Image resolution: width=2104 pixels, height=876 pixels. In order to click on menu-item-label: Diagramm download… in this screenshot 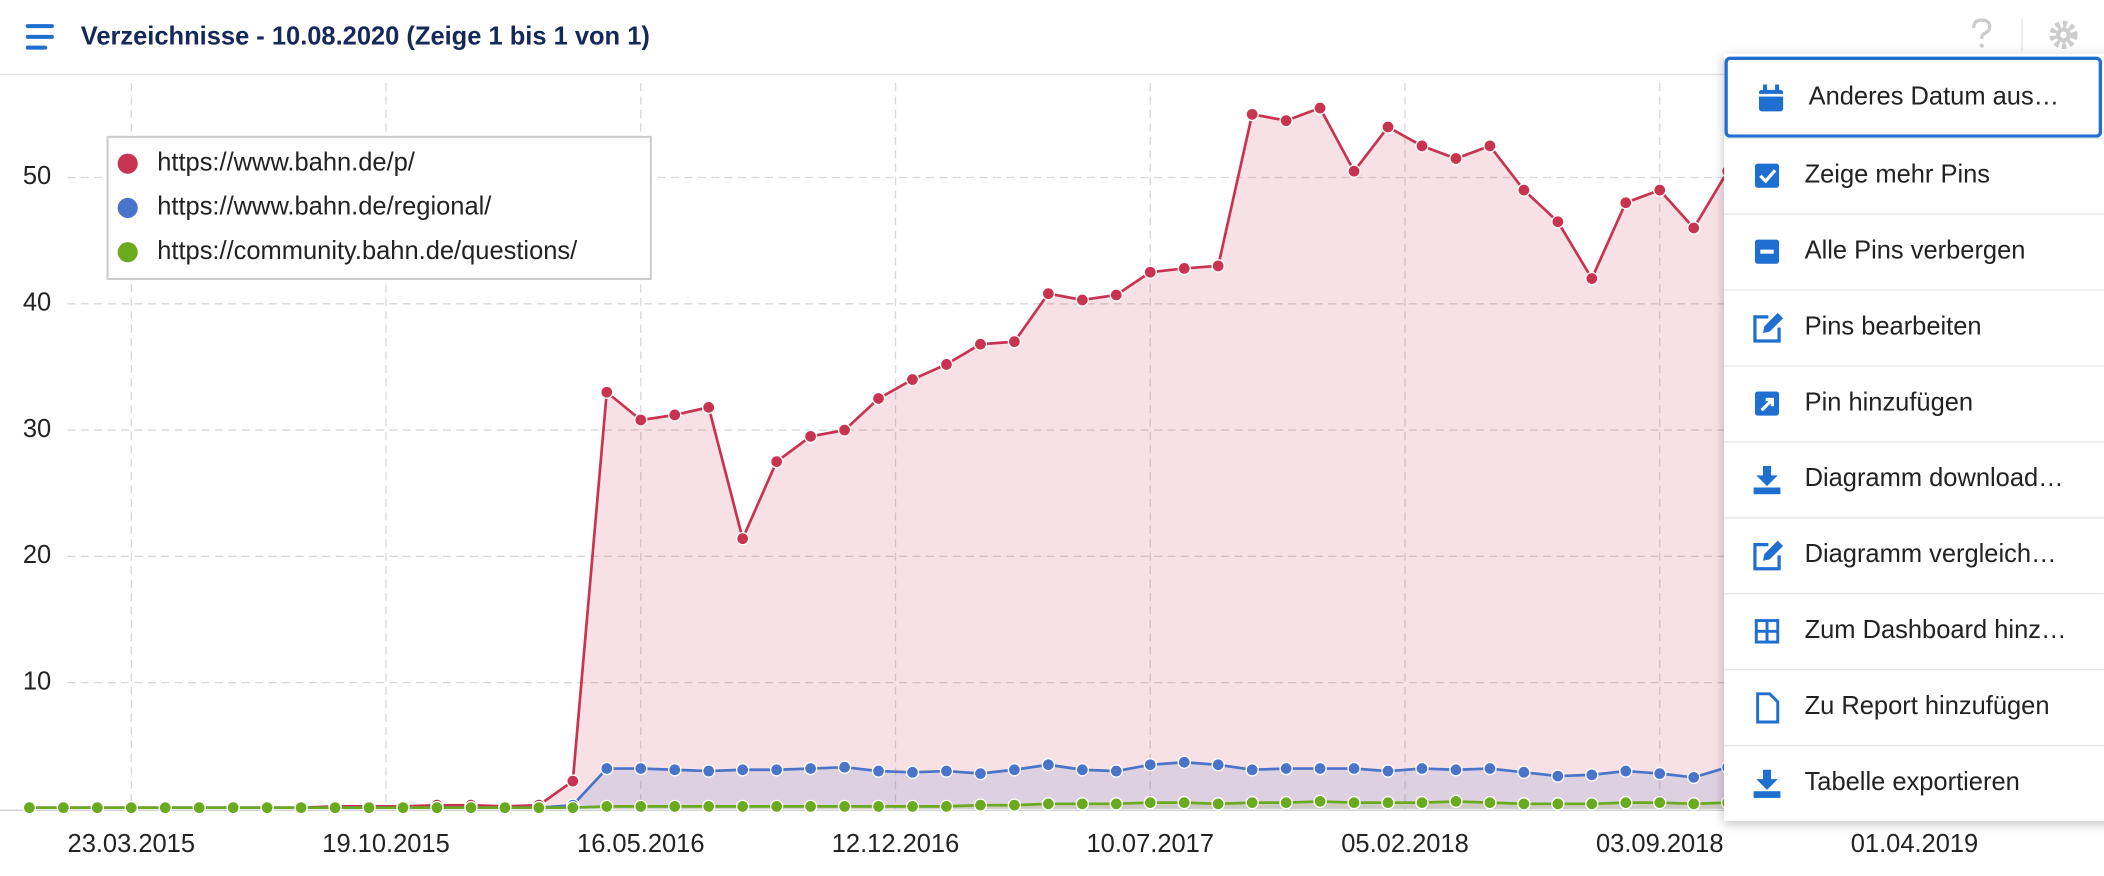, I will do `click(1934, 478)`.